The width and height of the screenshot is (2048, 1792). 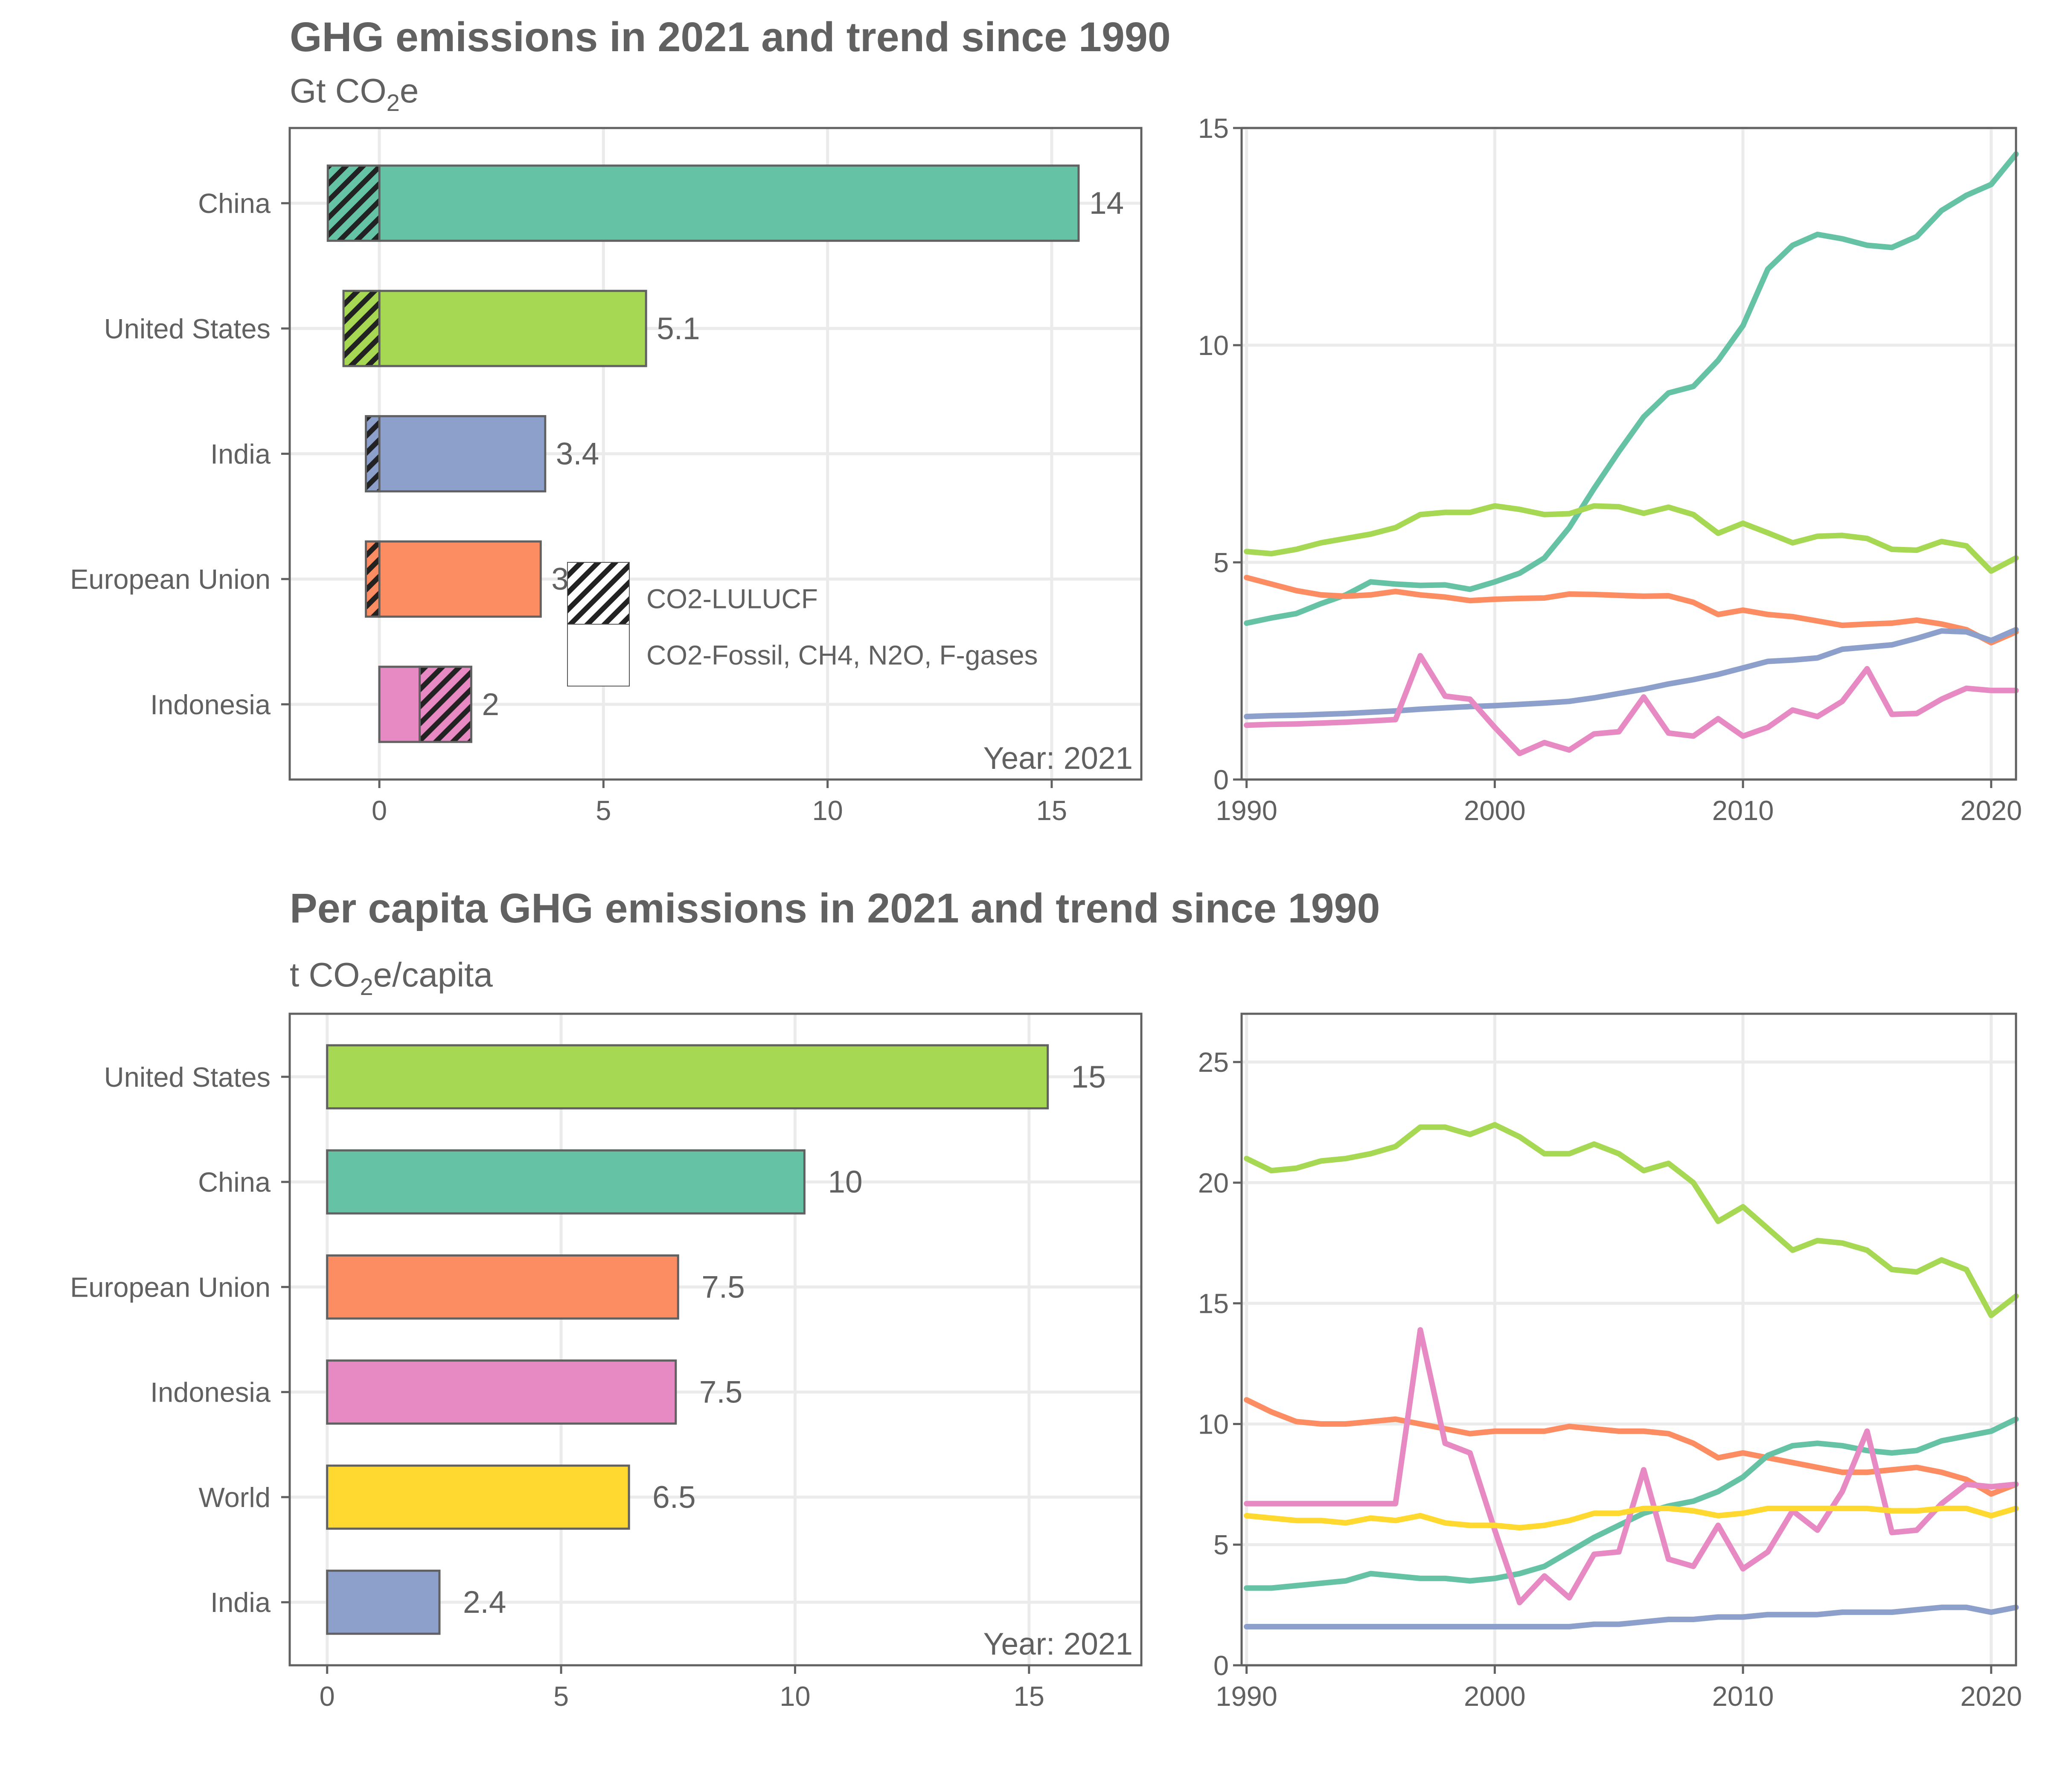 What do you see at coordinates (1213, 1062) in the screenshot?
I see `percap-trend-ytick-label: 25` at bounding box center [1213, 1062].